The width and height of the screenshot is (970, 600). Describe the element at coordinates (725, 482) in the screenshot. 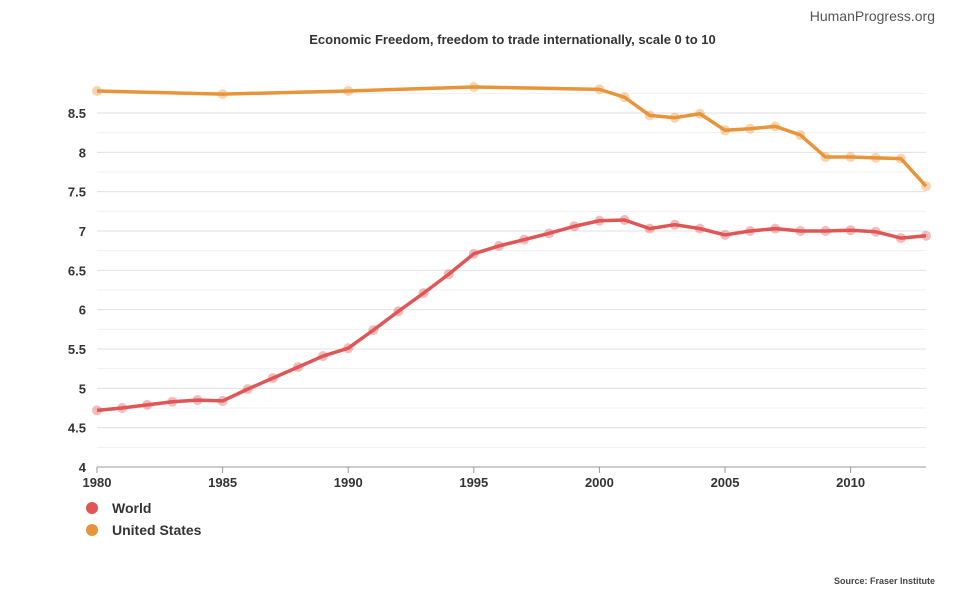

I see `x-tick-label: 2005` at that location.